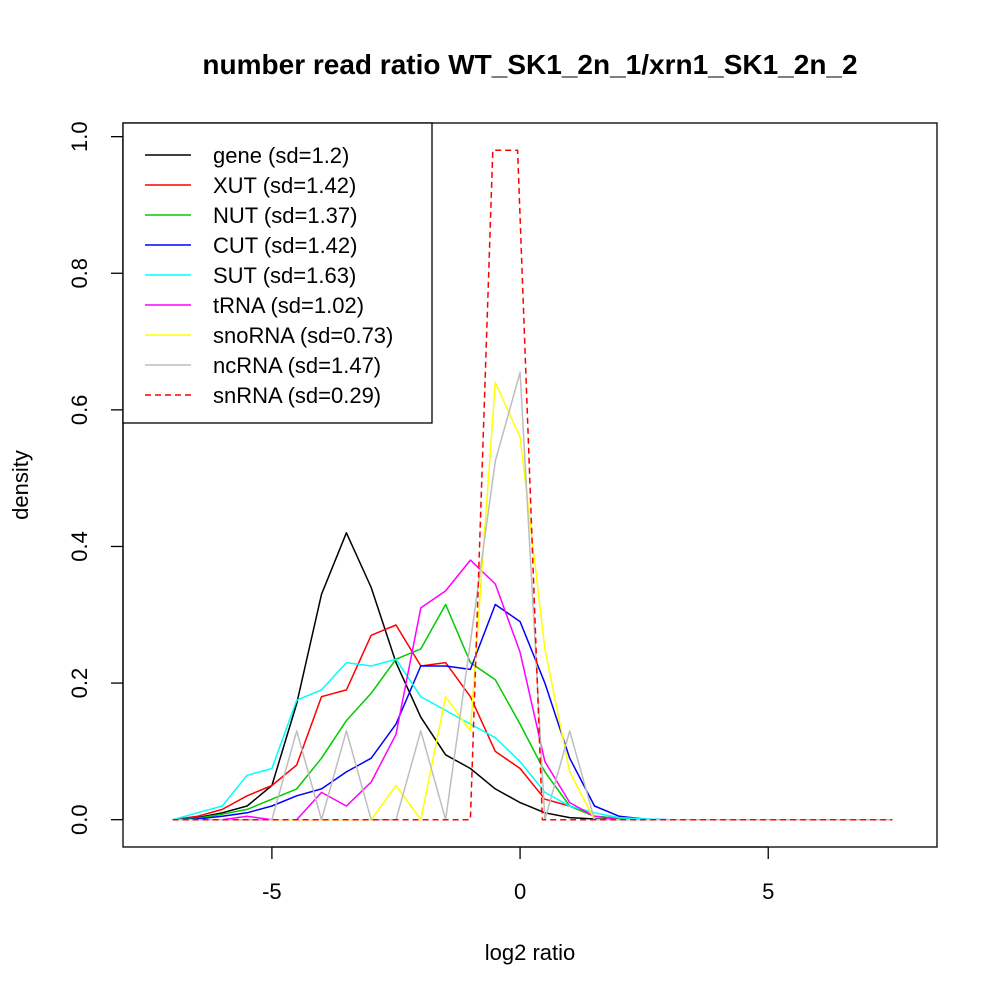  What do you see at coordinates (284, 275) in the screenshot?
I see `legend-entry-label: SUT (sd=1.63)` at bounding box center [284, 275].